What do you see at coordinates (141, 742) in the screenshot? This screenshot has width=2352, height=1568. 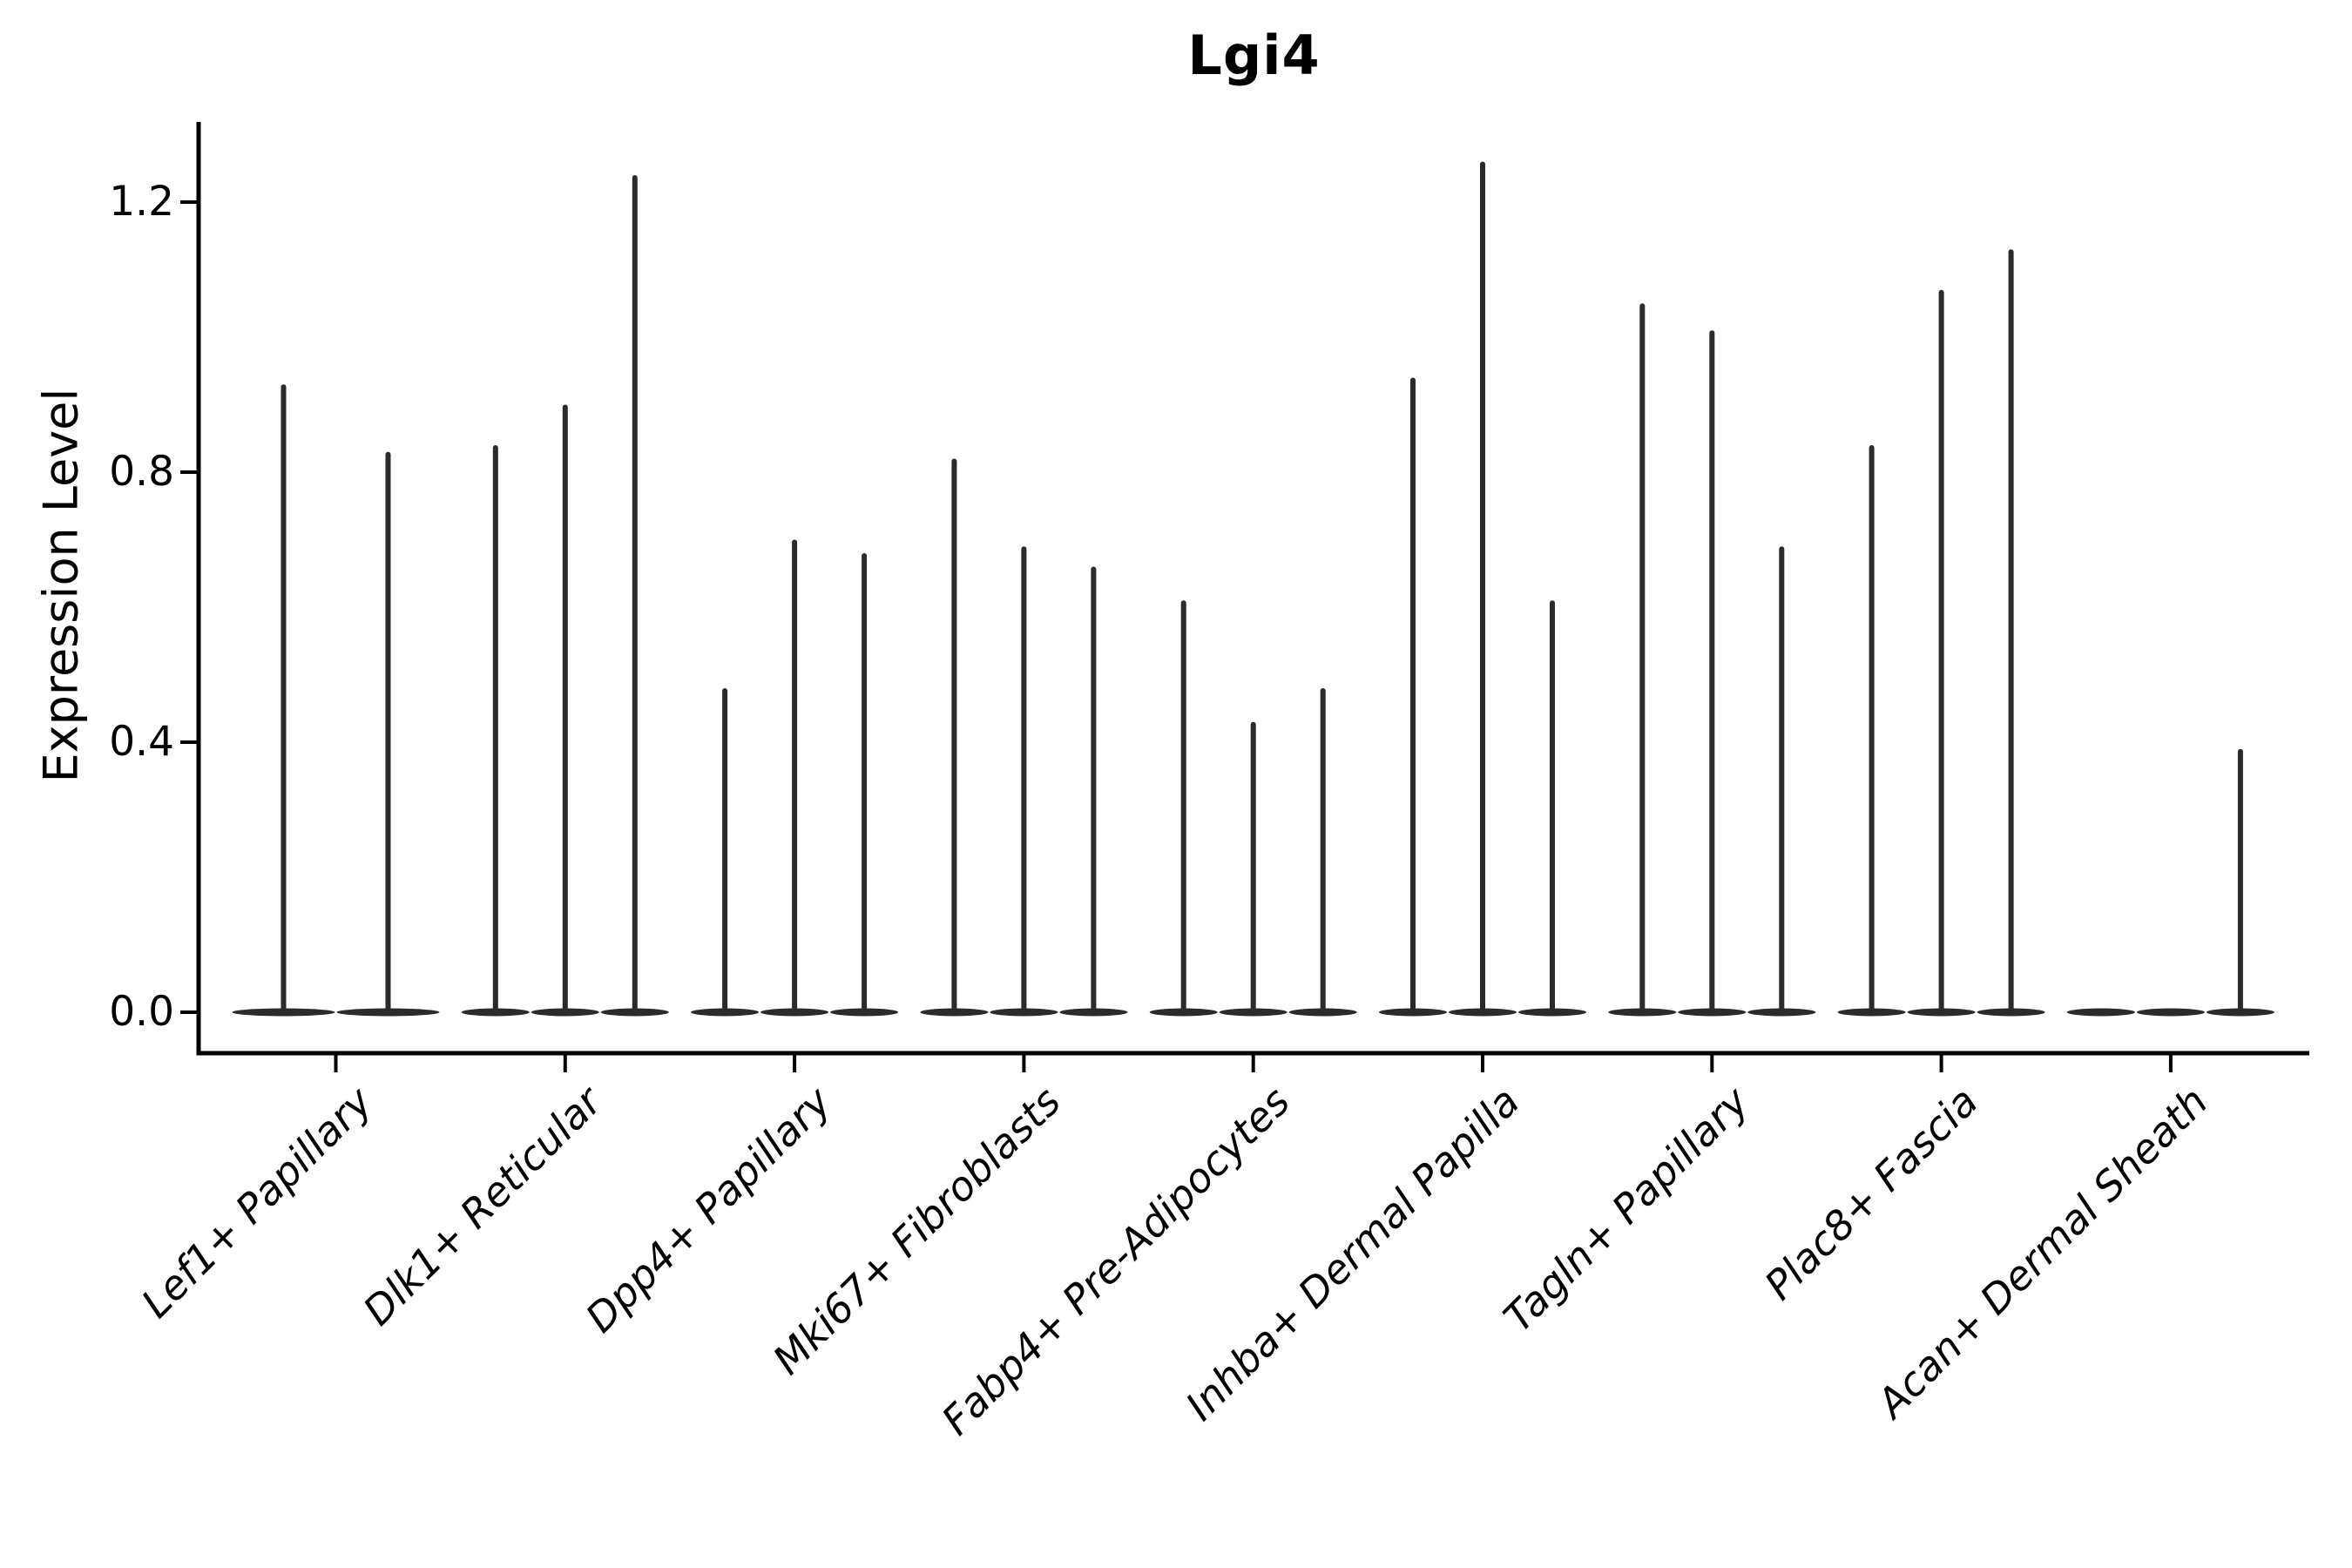 I see `y-tick-label: 0.4` at bounding box center [141, 742].